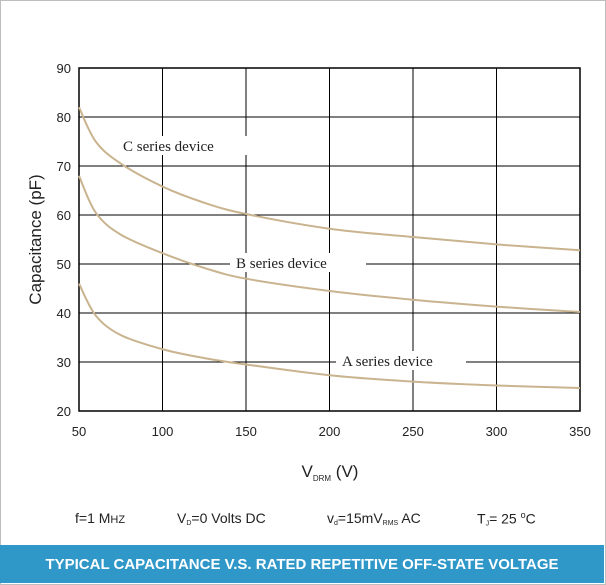  Describe the element at coordinates (64, 215) in the screenshot. I see `y-tick-label: 60` at that location.